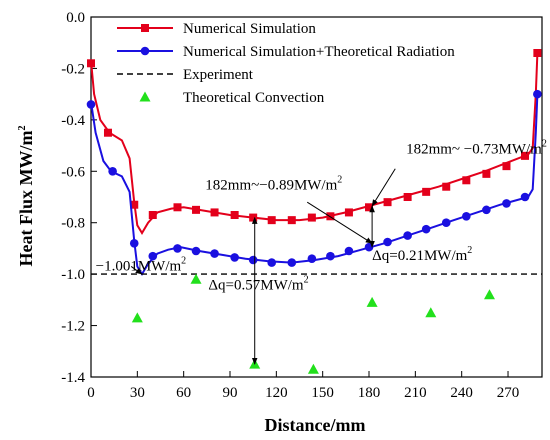 The height and width of the screenshot is (440, 550). I want to click on y-tick-label: -1.4, so click(73, 378).